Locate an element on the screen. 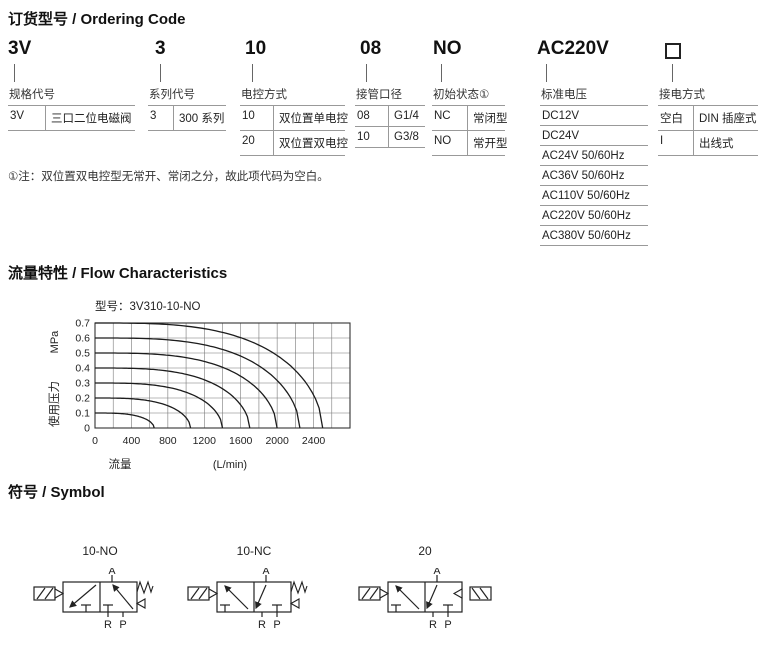 The height and width of the screenshot is (645, 762). table-cell-code: 10 is located at coordinates (257, 118).